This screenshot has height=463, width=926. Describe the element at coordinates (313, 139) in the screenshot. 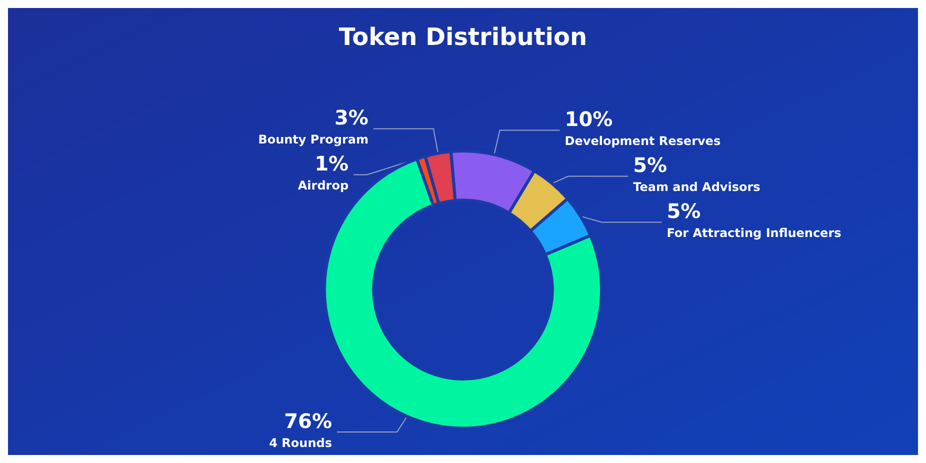

I see `slice-label: Bounty Program` at that location.